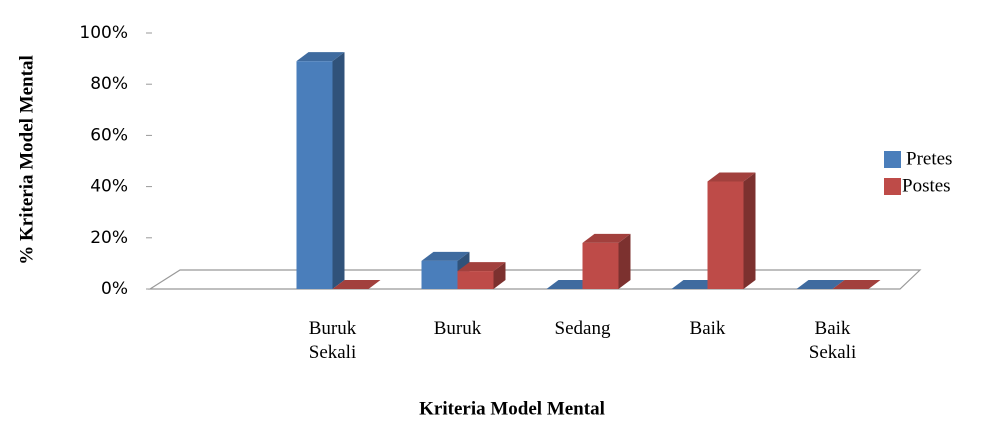 The width and height of the screenshot is (993, 423). What do you see at coordinates (109, 135) in the screenshot?
I see `y-tick-label: 60%` at bounding box center [109, 135].